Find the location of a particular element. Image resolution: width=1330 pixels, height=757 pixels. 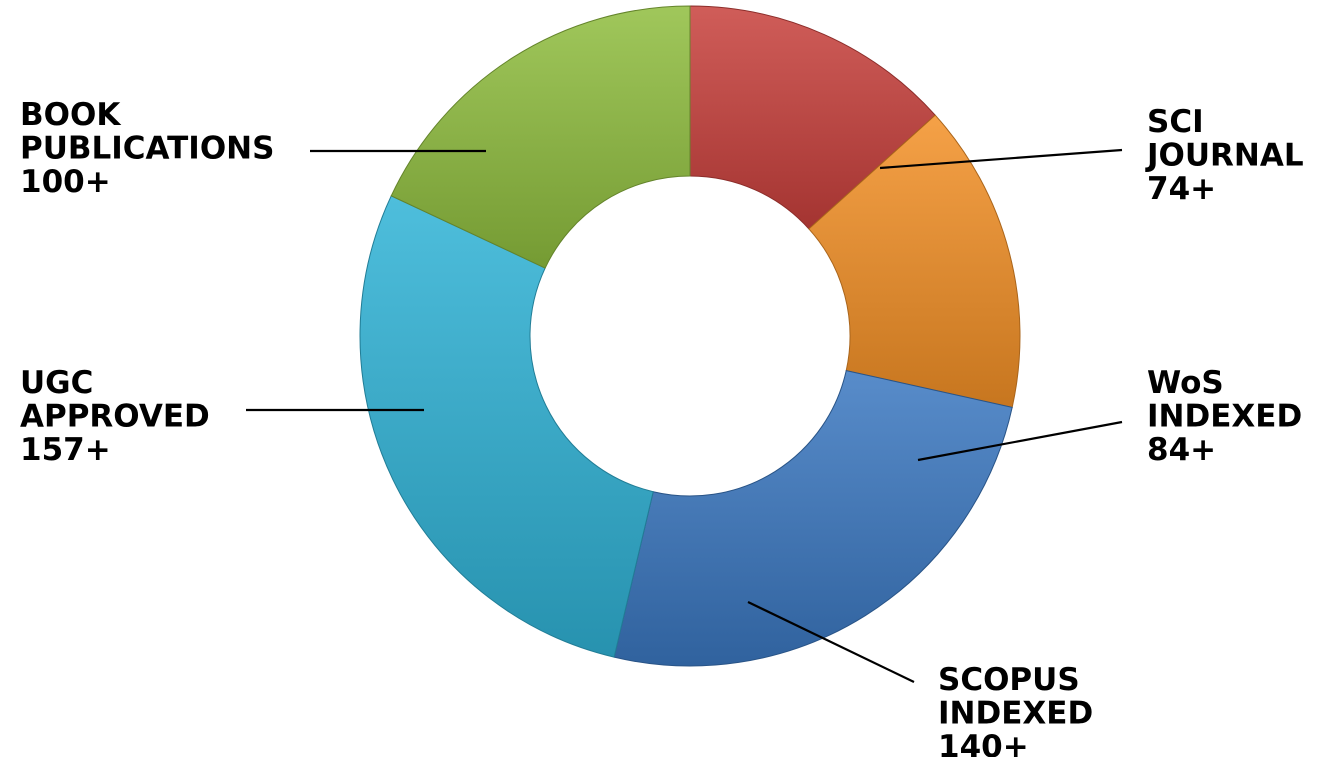

slice-value-label: 140+ is located at coordinates (983, 743).